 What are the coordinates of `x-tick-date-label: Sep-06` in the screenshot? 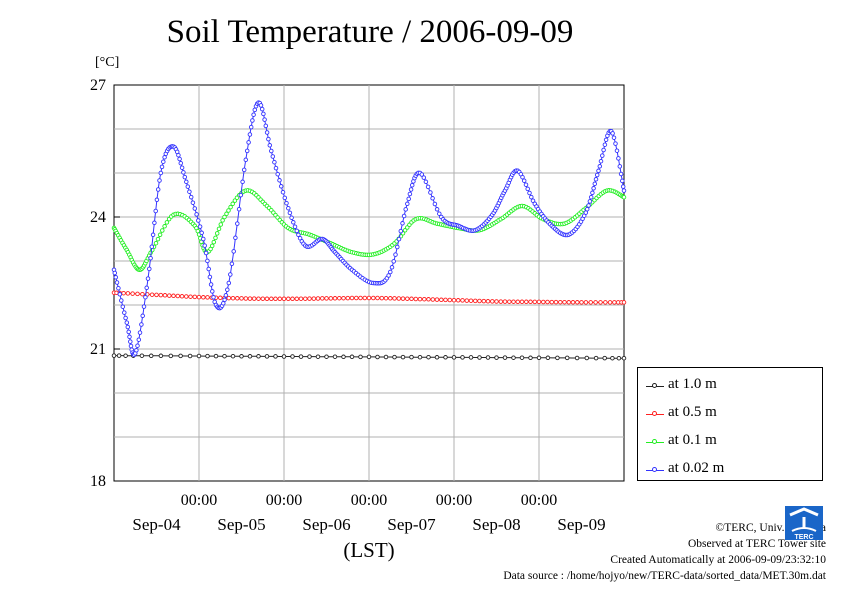 It's located at (326, 524).